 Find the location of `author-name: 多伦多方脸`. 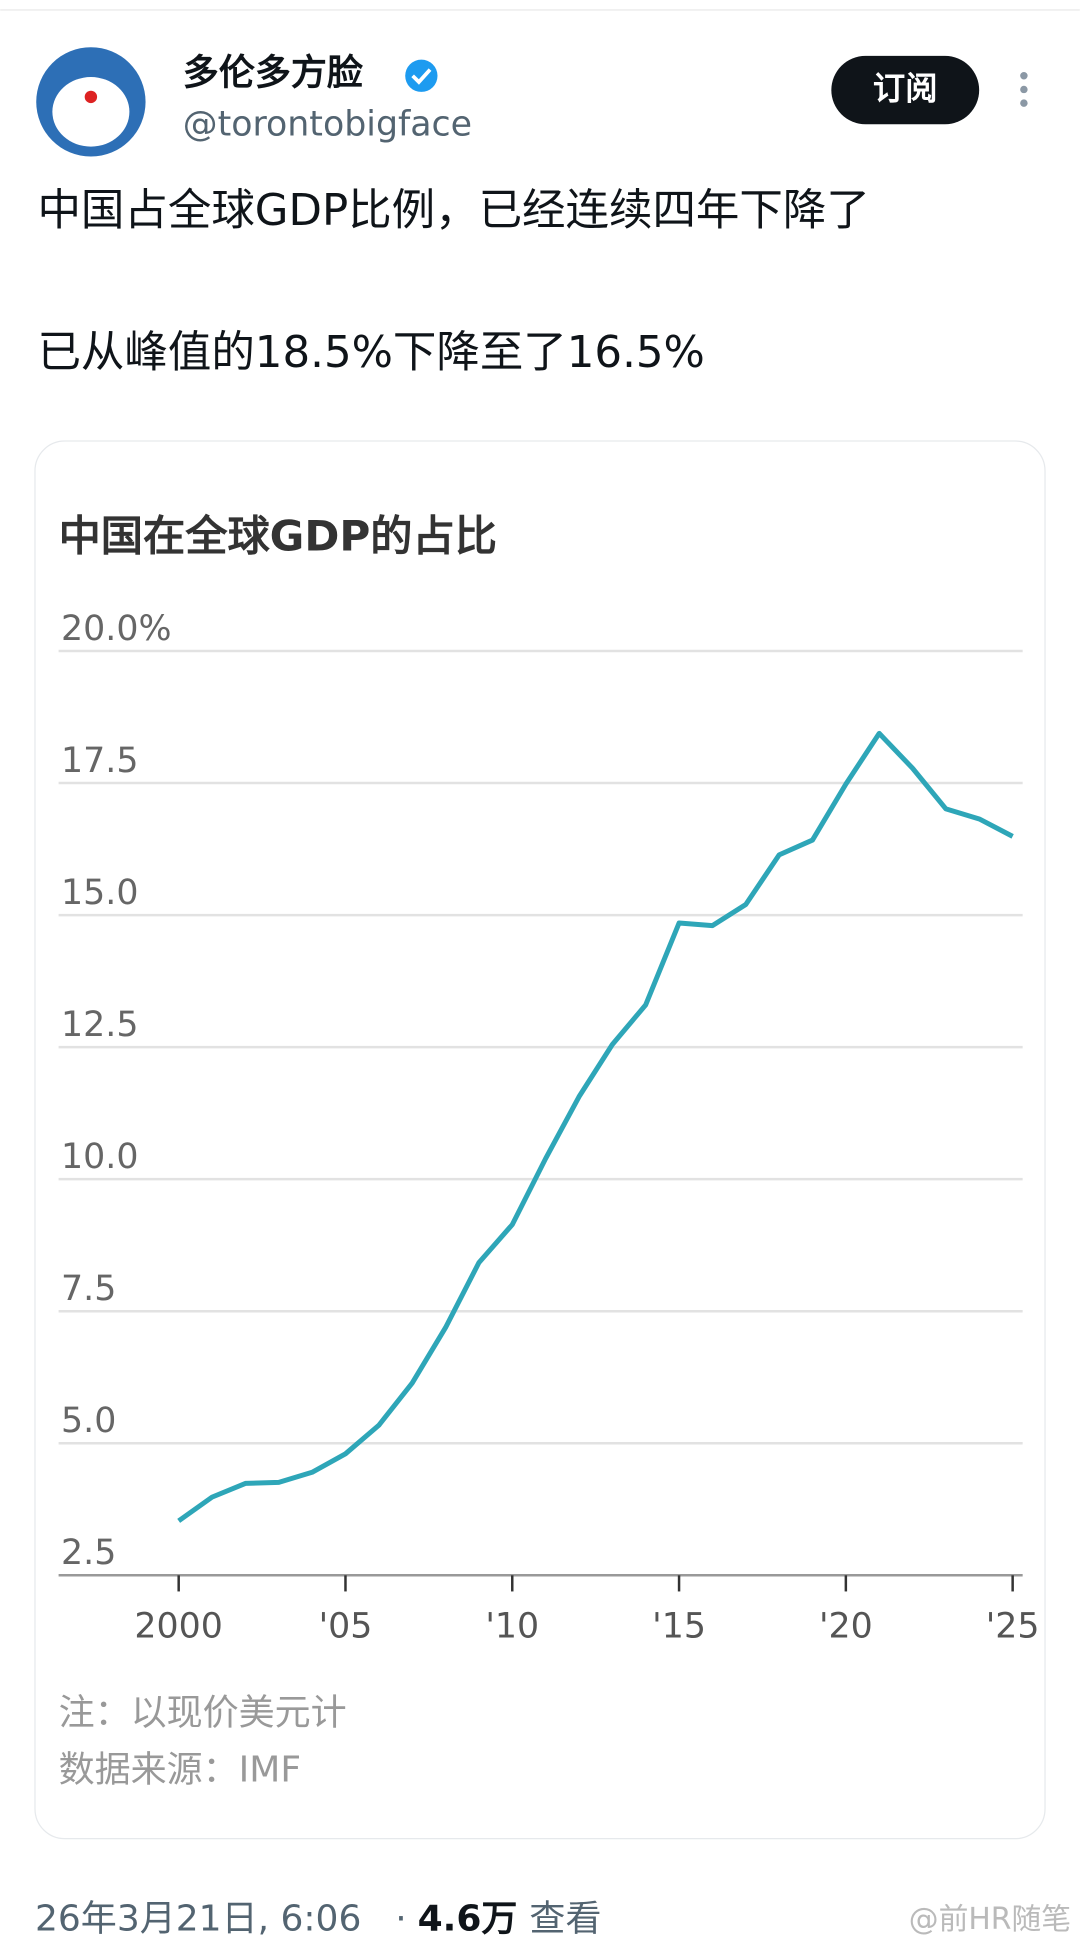

author-name: 多伦多方脸 is located at coordinates (273, 73).